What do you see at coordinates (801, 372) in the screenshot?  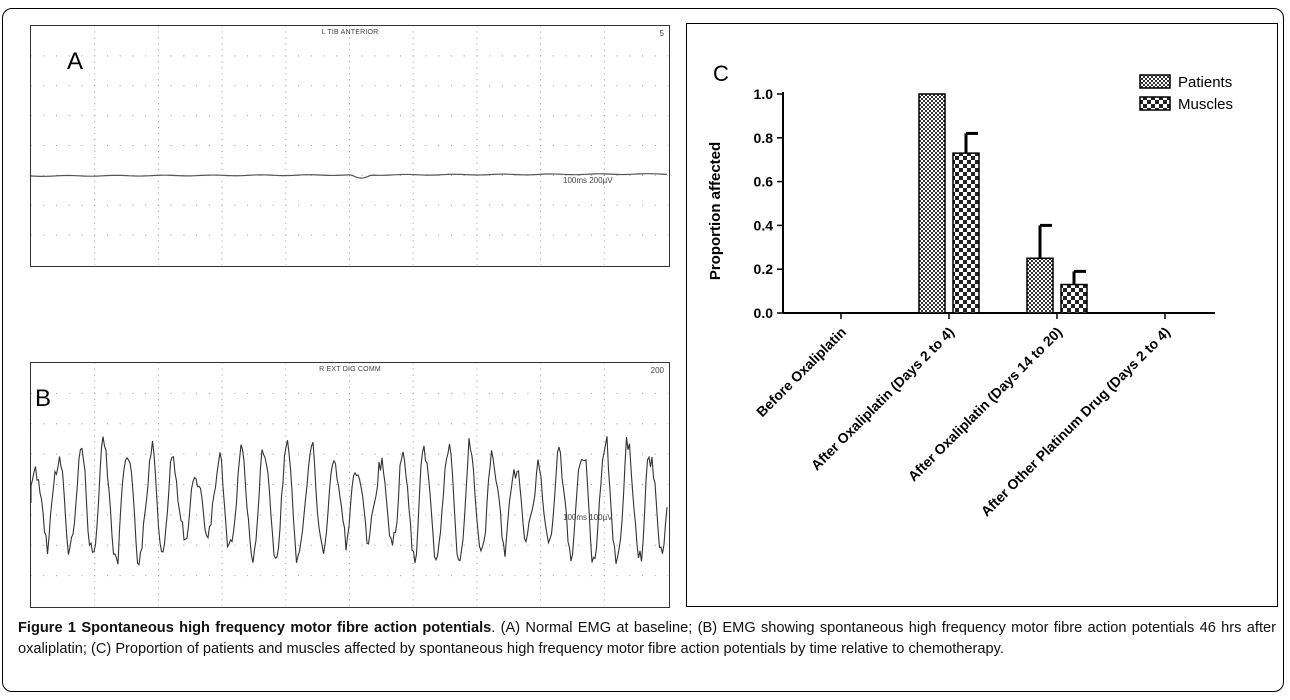 I see `x-tick-label: Before Oxaliplatin` at bounding box center [801, 372].